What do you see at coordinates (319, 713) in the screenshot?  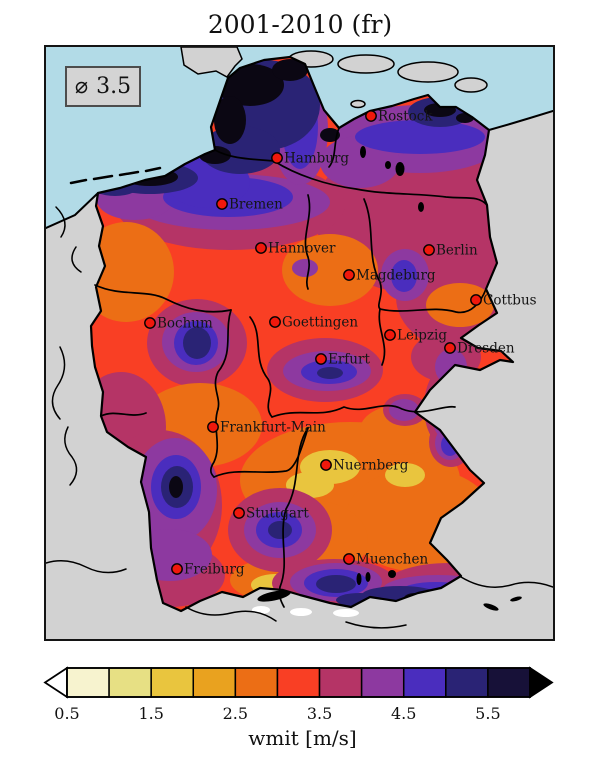 I see `colorbar-tick-3.5: 3.5` at bounding box center [319, 713].